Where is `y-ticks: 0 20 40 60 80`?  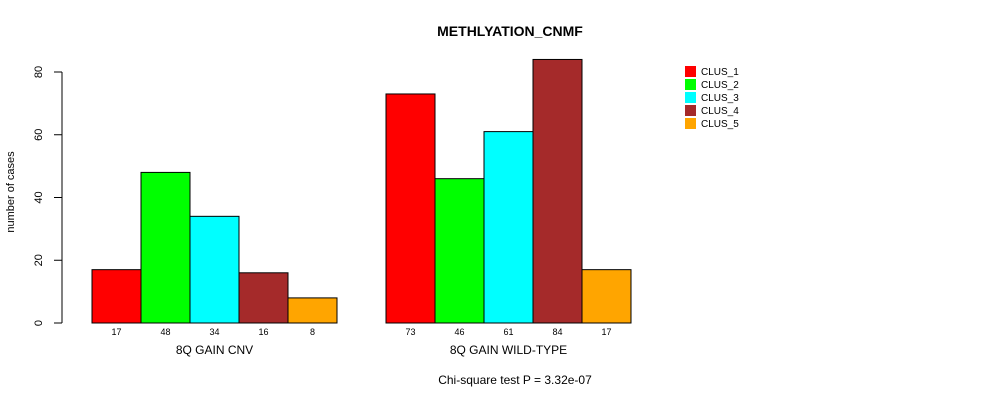 y-ticks: 0 20 40 60 80 is located at coordinates (47, 196).